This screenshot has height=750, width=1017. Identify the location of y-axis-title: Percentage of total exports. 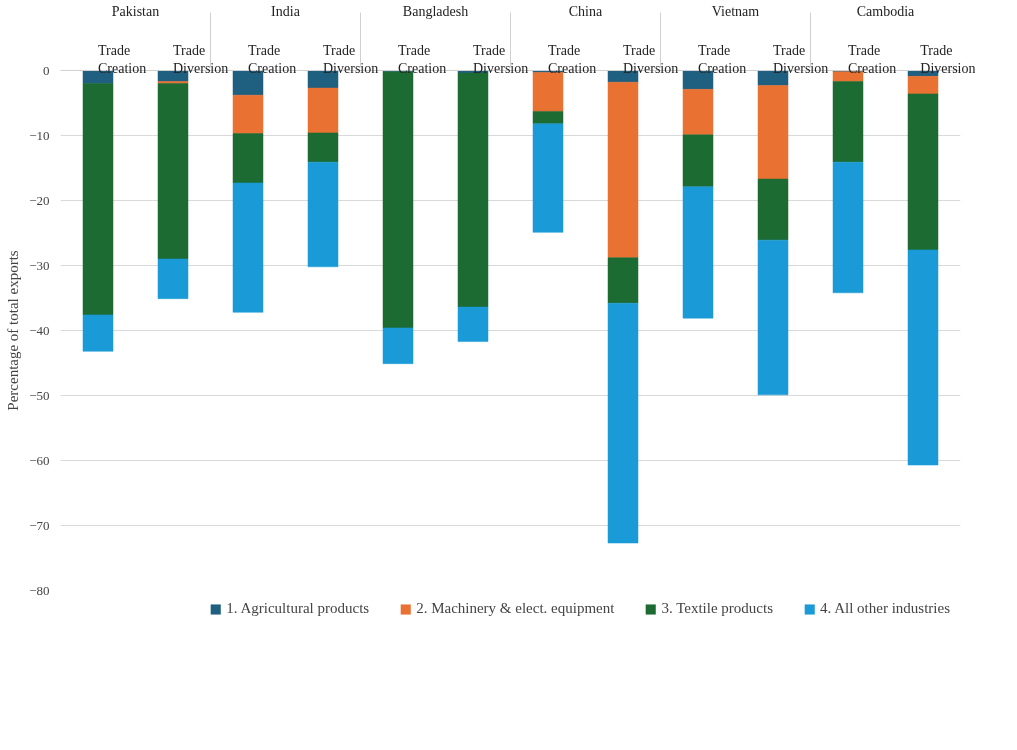
(13, 330).